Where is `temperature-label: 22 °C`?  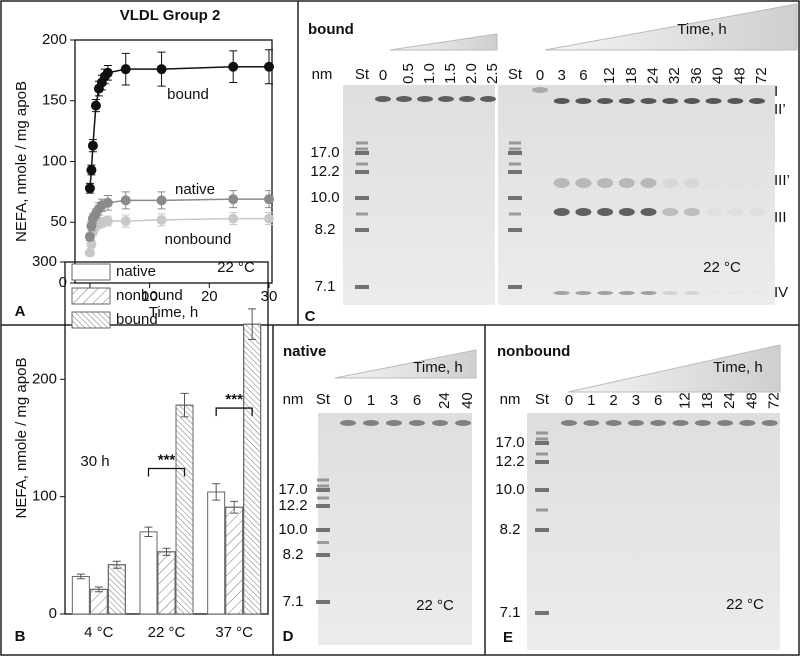
temperature-label: 22 °C is located at coordinates (722, 267).